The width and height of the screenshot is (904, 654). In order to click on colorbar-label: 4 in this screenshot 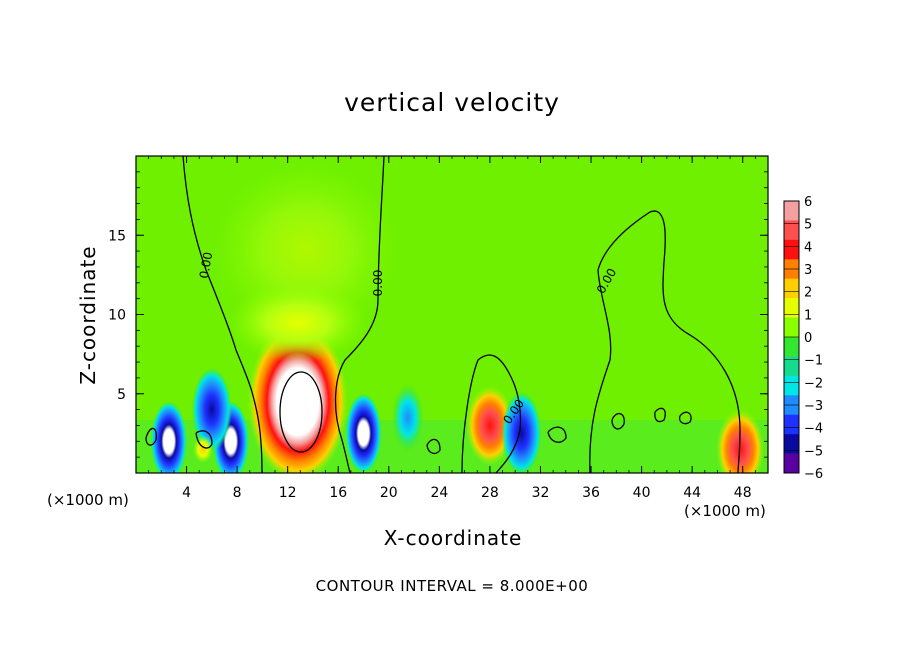, I will do `click(808, 247)`.